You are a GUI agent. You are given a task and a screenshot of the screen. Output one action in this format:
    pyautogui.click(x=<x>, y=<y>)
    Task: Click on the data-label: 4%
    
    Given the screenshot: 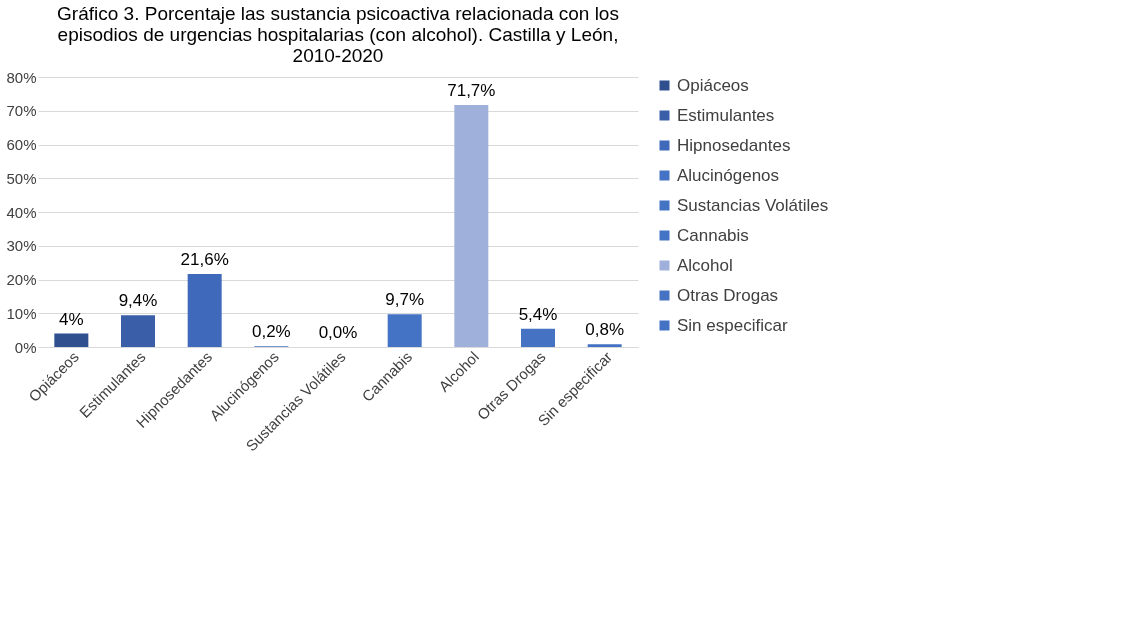 What is the action you would take?
    pyautogui.click(x=71, y=319)
    